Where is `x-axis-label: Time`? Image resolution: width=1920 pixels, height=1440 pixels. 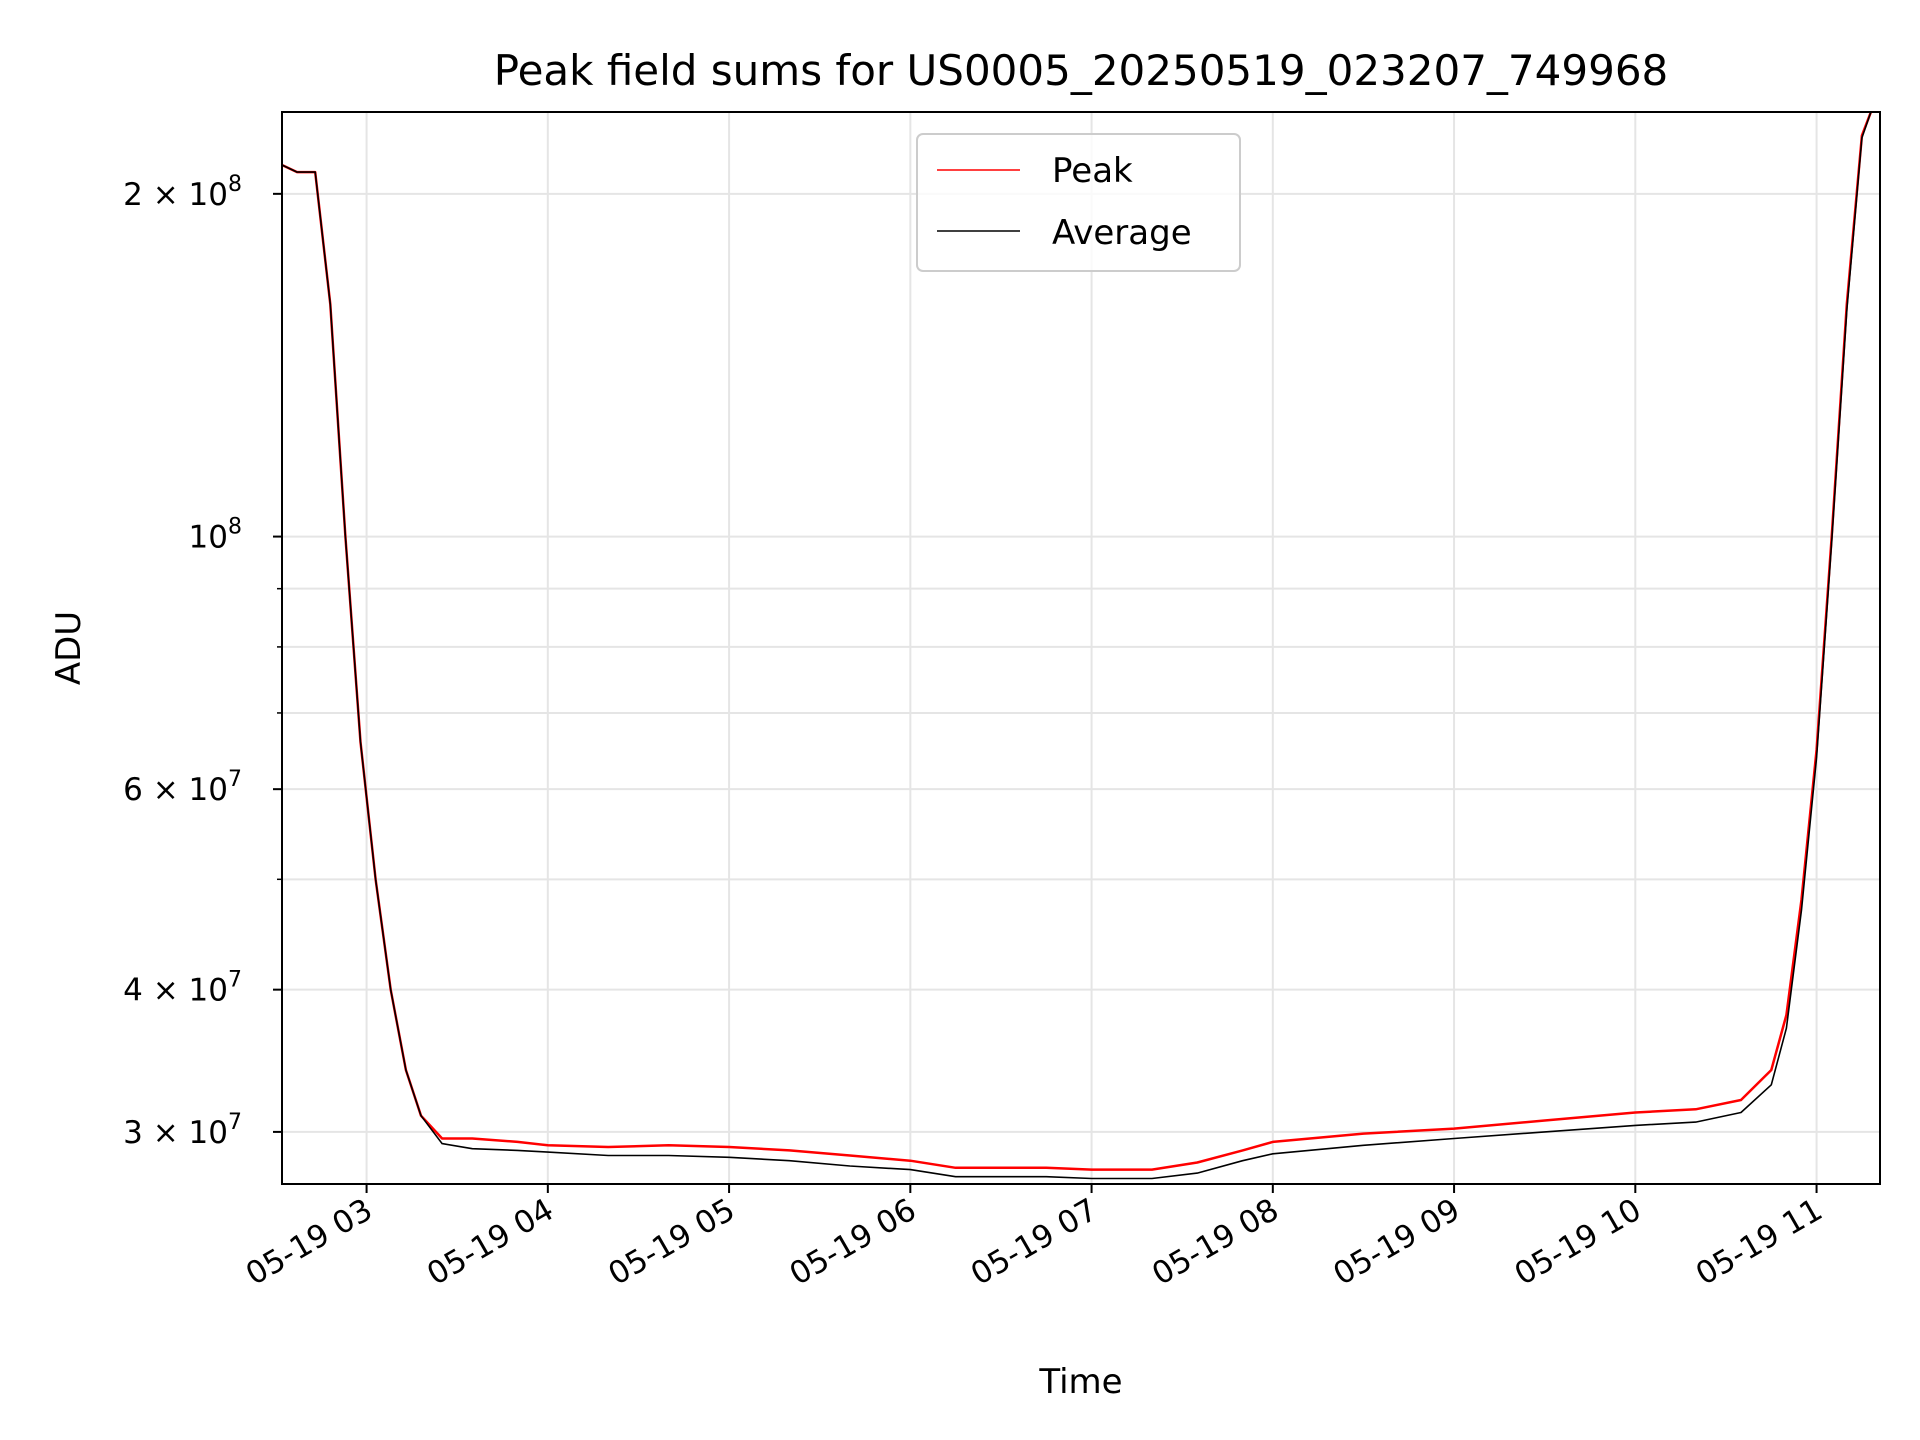 x-axis-label: Time is located at coordinates (1080, 1382).